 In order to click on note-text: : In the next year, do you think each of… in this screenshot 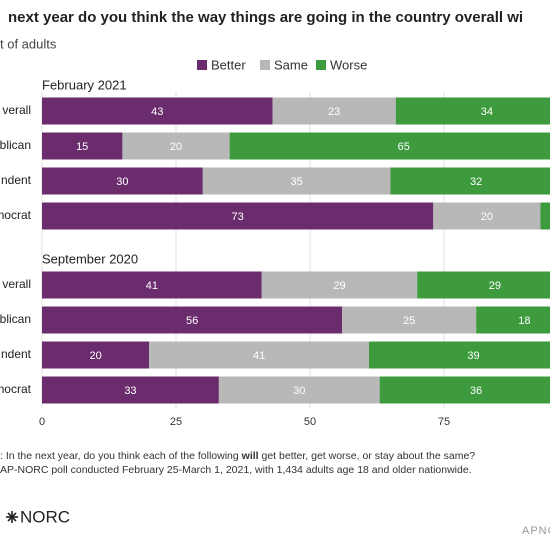, I will do `click(121, 456)`.